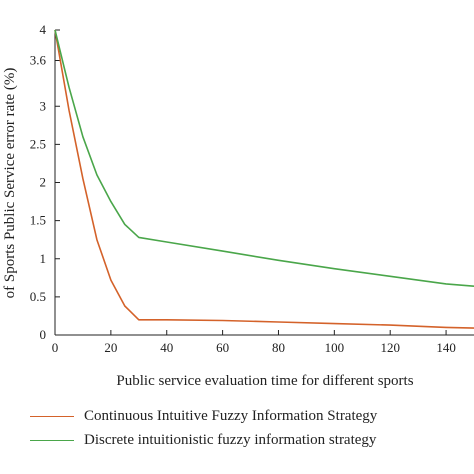  What do you see at coordinates (38, 296) in the screenshot?
I see `y-tick-label: 0.5` at bounding box center [38, 296].